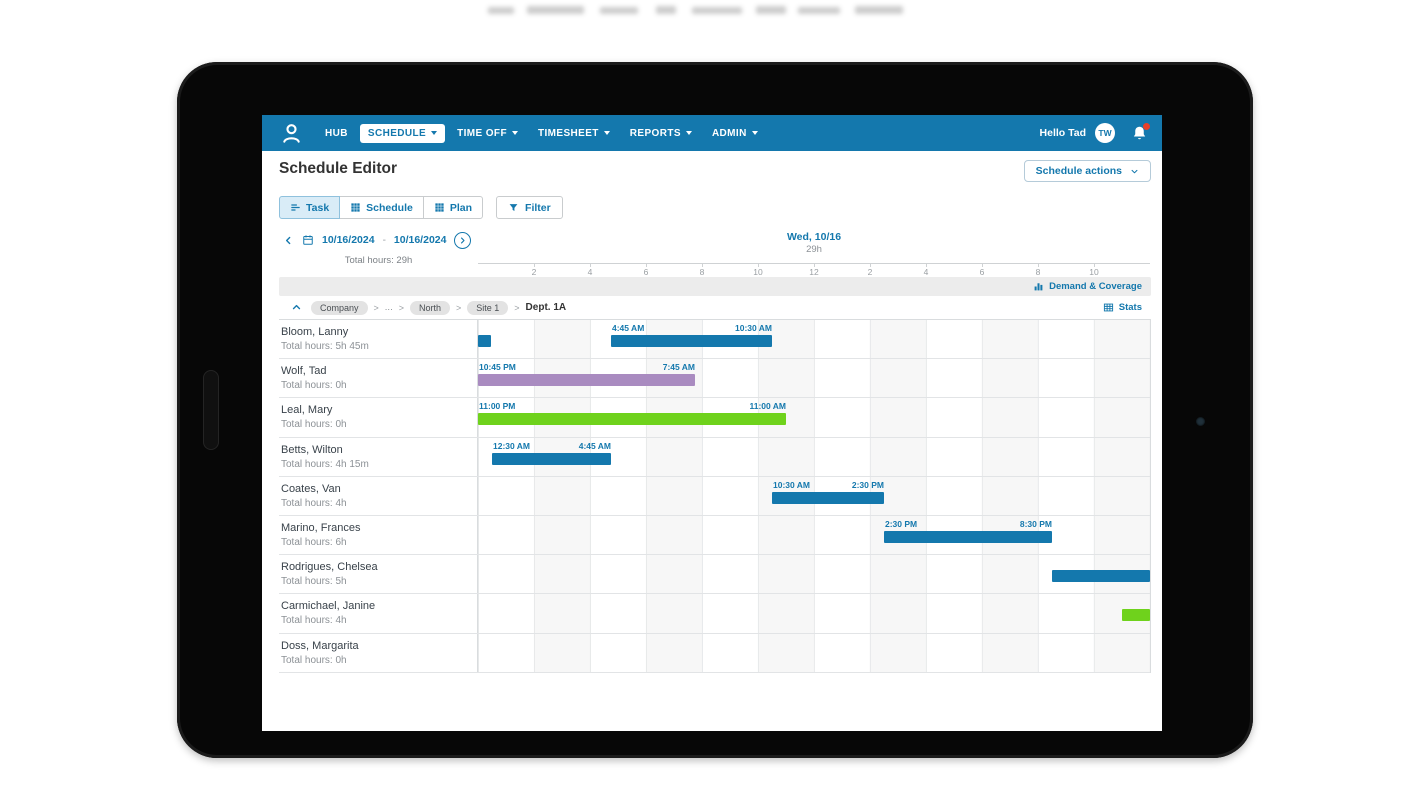  Describe the element at coordinates (1105, 133) in the screenshot. I see `avatar: TW` at that location.